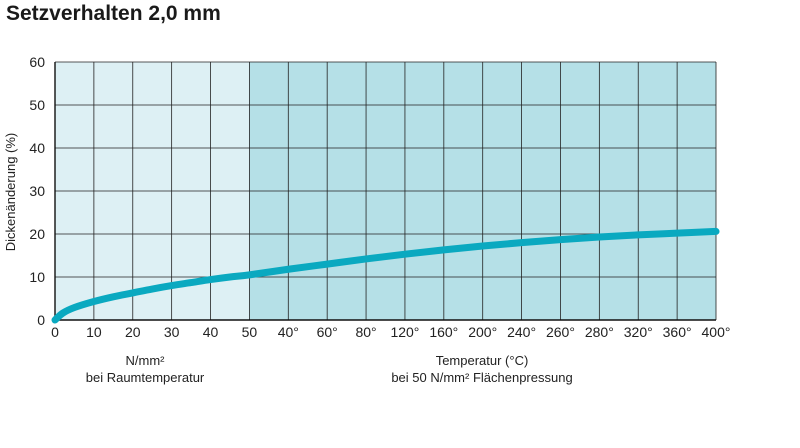  Describe the element at coordinates (677, 332) in the screenshot. I see `temperature-tick-label: 360°` at that location.